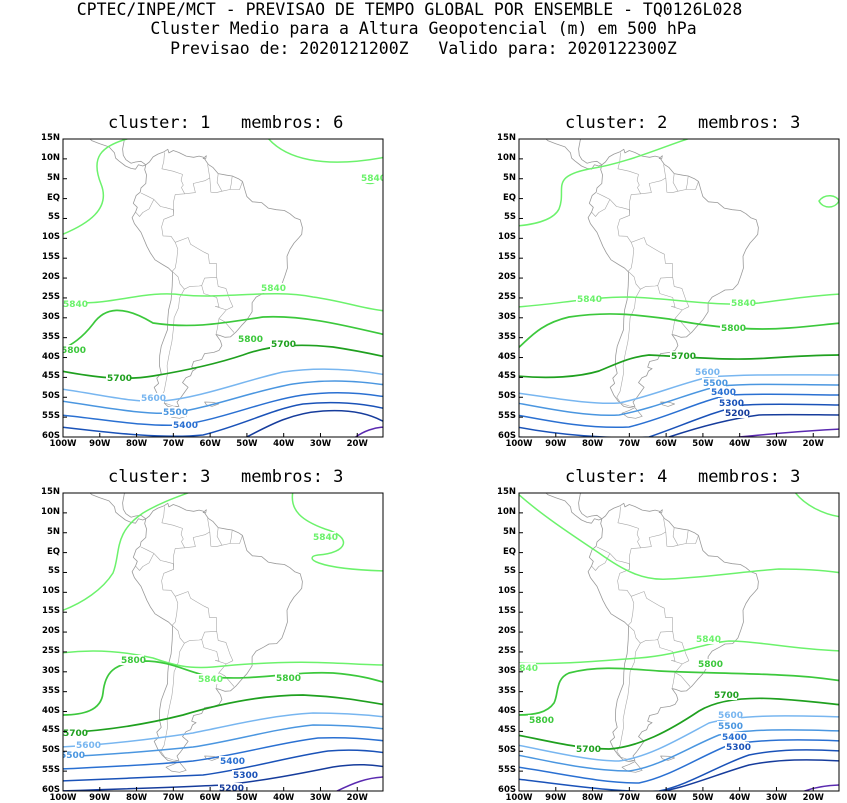  I want to click on lat-tick-label: 30S, so click(51, 316).